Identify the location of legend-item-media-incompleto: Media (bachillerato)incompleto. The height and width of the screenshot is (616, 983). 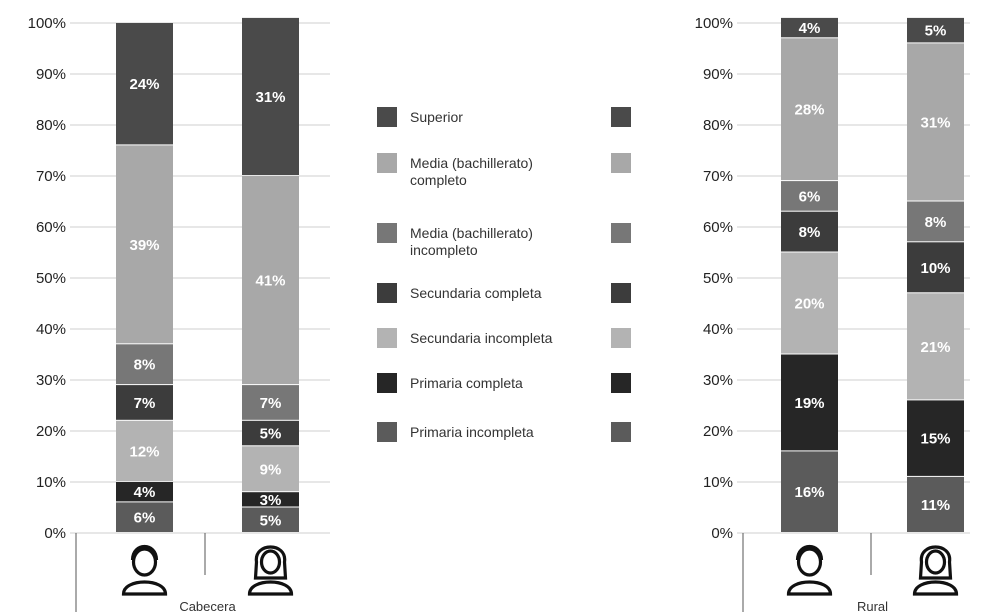
(504, 240).